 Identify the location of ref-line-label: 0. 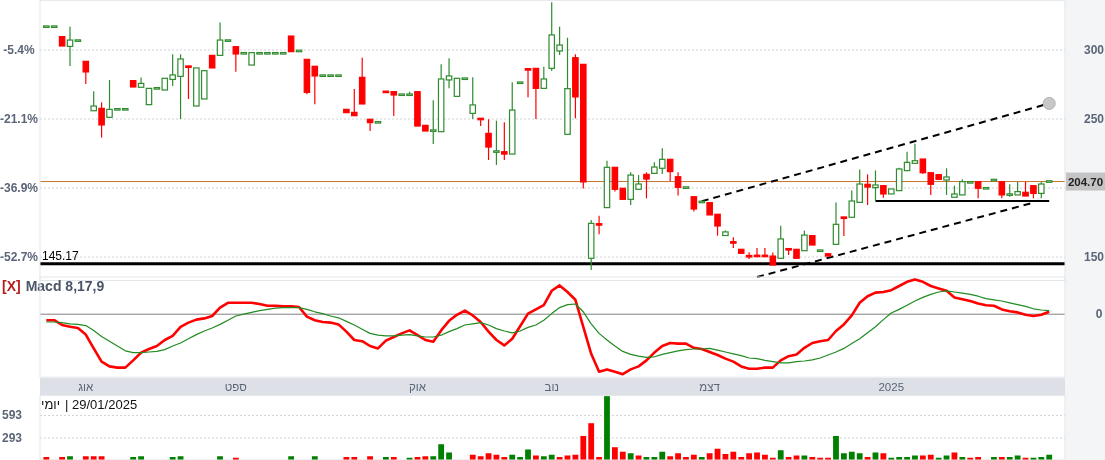
(1099, 314).